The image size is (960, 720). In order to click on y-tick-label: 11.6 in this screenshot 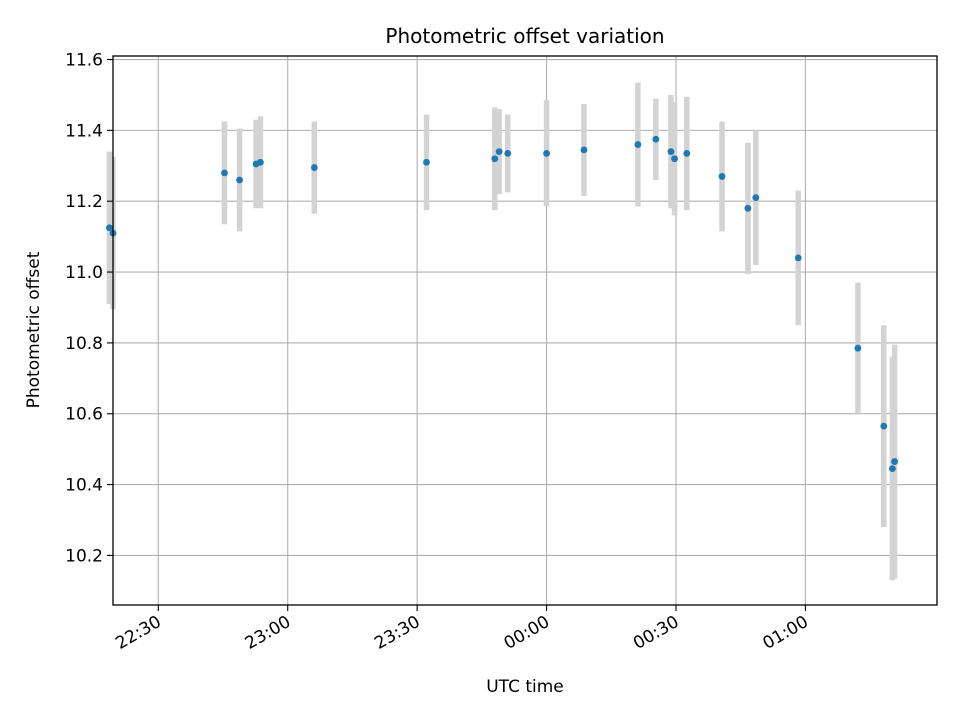, I will do `click(84, 61)`.